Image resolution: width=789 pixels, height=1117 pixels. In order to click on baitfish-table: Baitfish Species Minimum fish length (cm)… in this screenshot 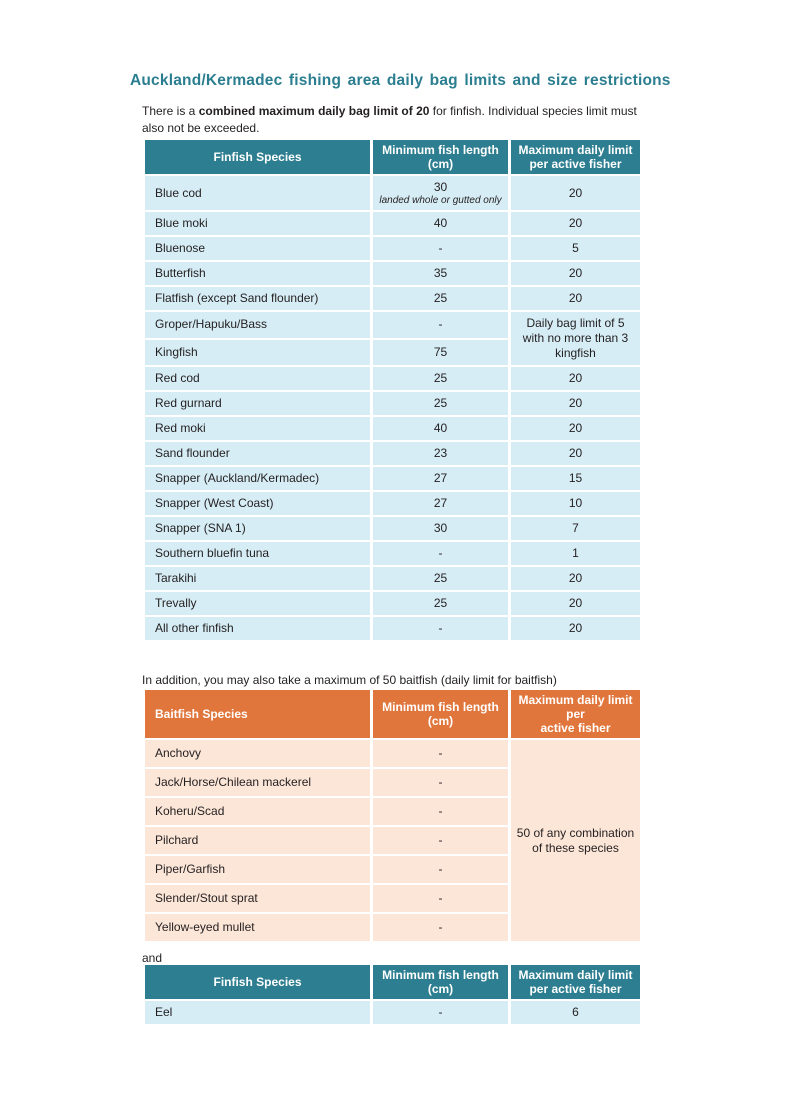, I will do `click(392, 815)`.